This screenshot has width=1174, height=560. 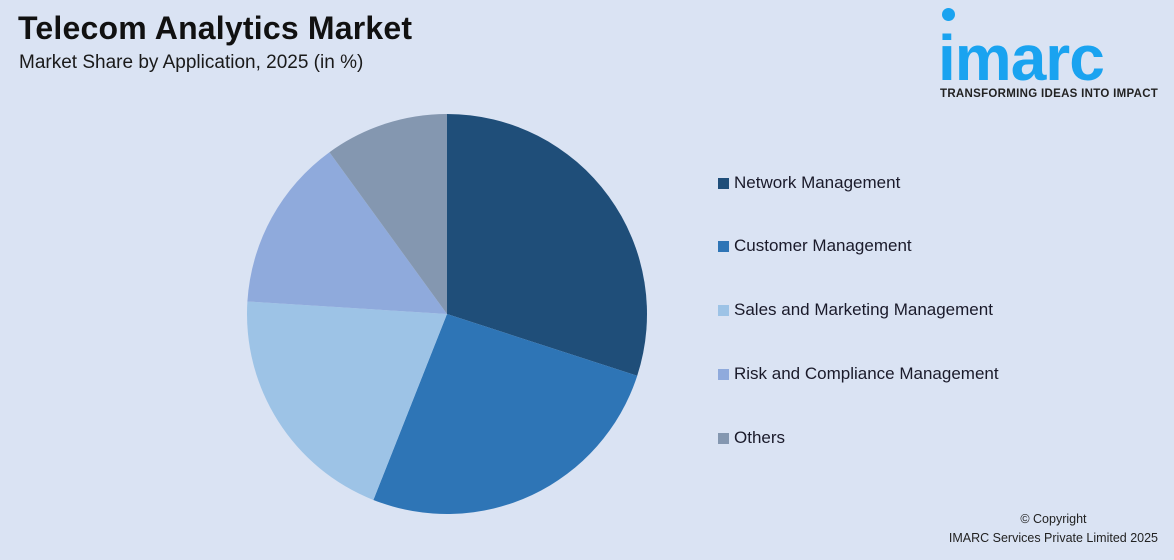 I want to click on pie-slice-risk-compliance-management, so click(x=347, y=233).